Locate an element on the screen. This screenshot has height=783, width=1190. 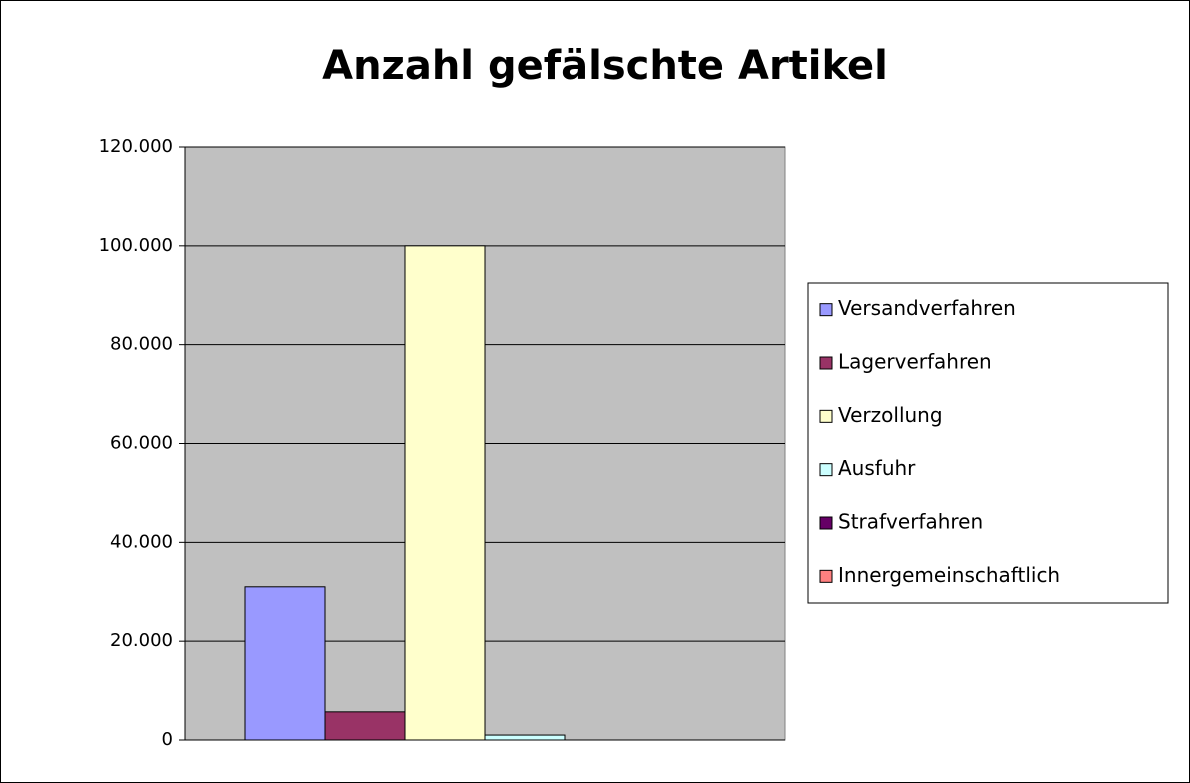
y-tick-label: 100.000 is located at coordinates (136, 245).